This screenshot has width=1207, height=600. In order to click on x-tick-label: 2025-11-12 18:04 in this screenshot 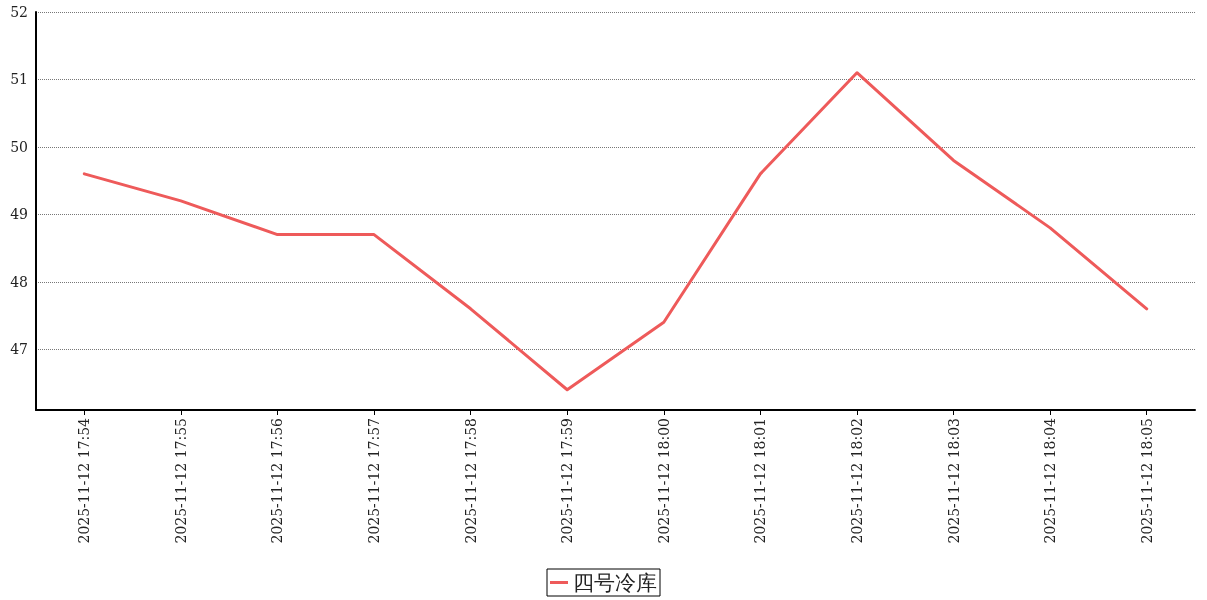, I will do `click(1050, 480)`.